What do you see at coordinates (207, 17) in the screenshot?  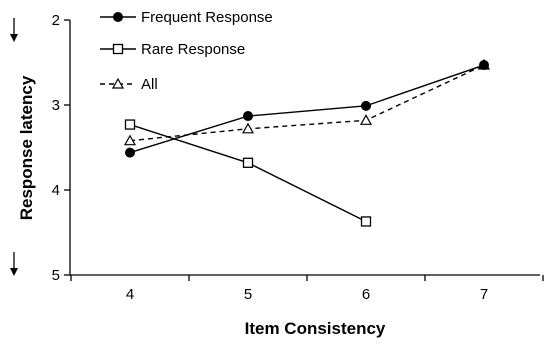 I see `legend-label: Frequent Response` at bounding box center [207, 17].